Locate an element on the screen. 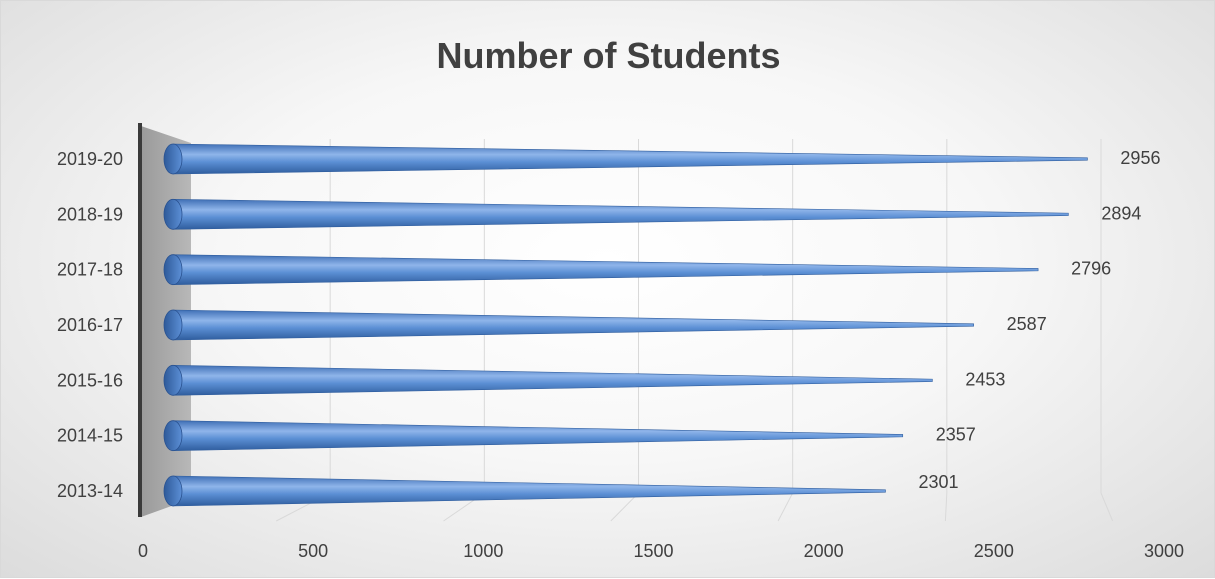  x-tick-label: 1000 is located at coordinates (483, 551).